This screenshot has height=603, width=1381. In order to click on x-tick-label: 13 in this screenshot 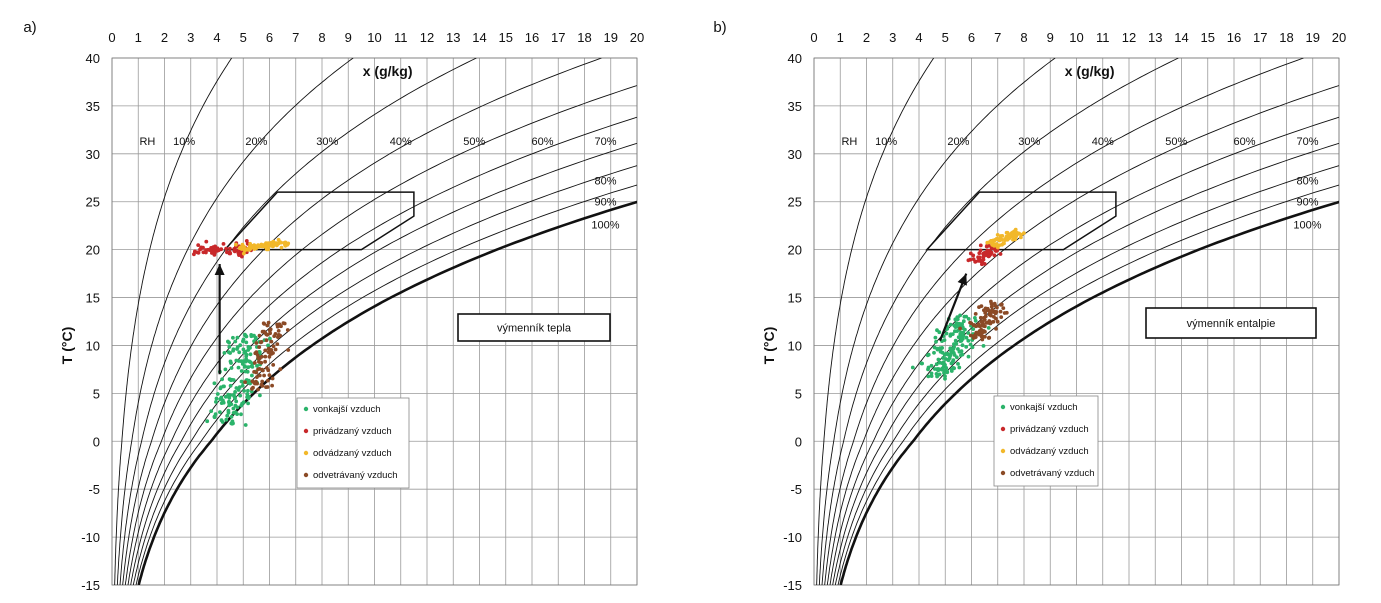, I will do `click(1155, 37)`.